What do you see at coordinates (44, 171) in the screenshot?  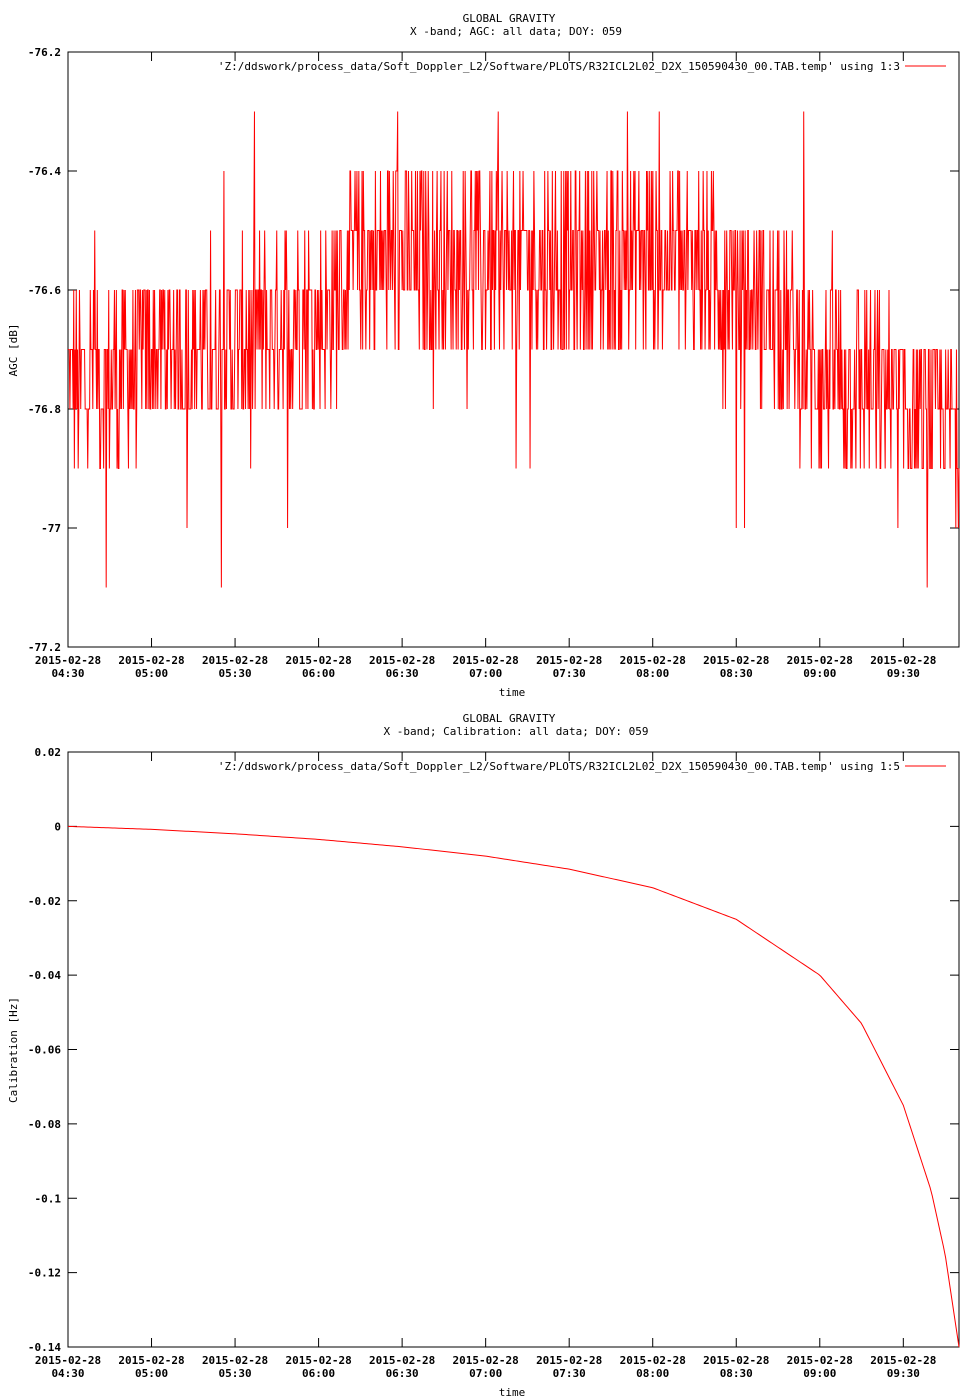 I see `y-tick-label: -76.4` at bounding box center [44, 171].